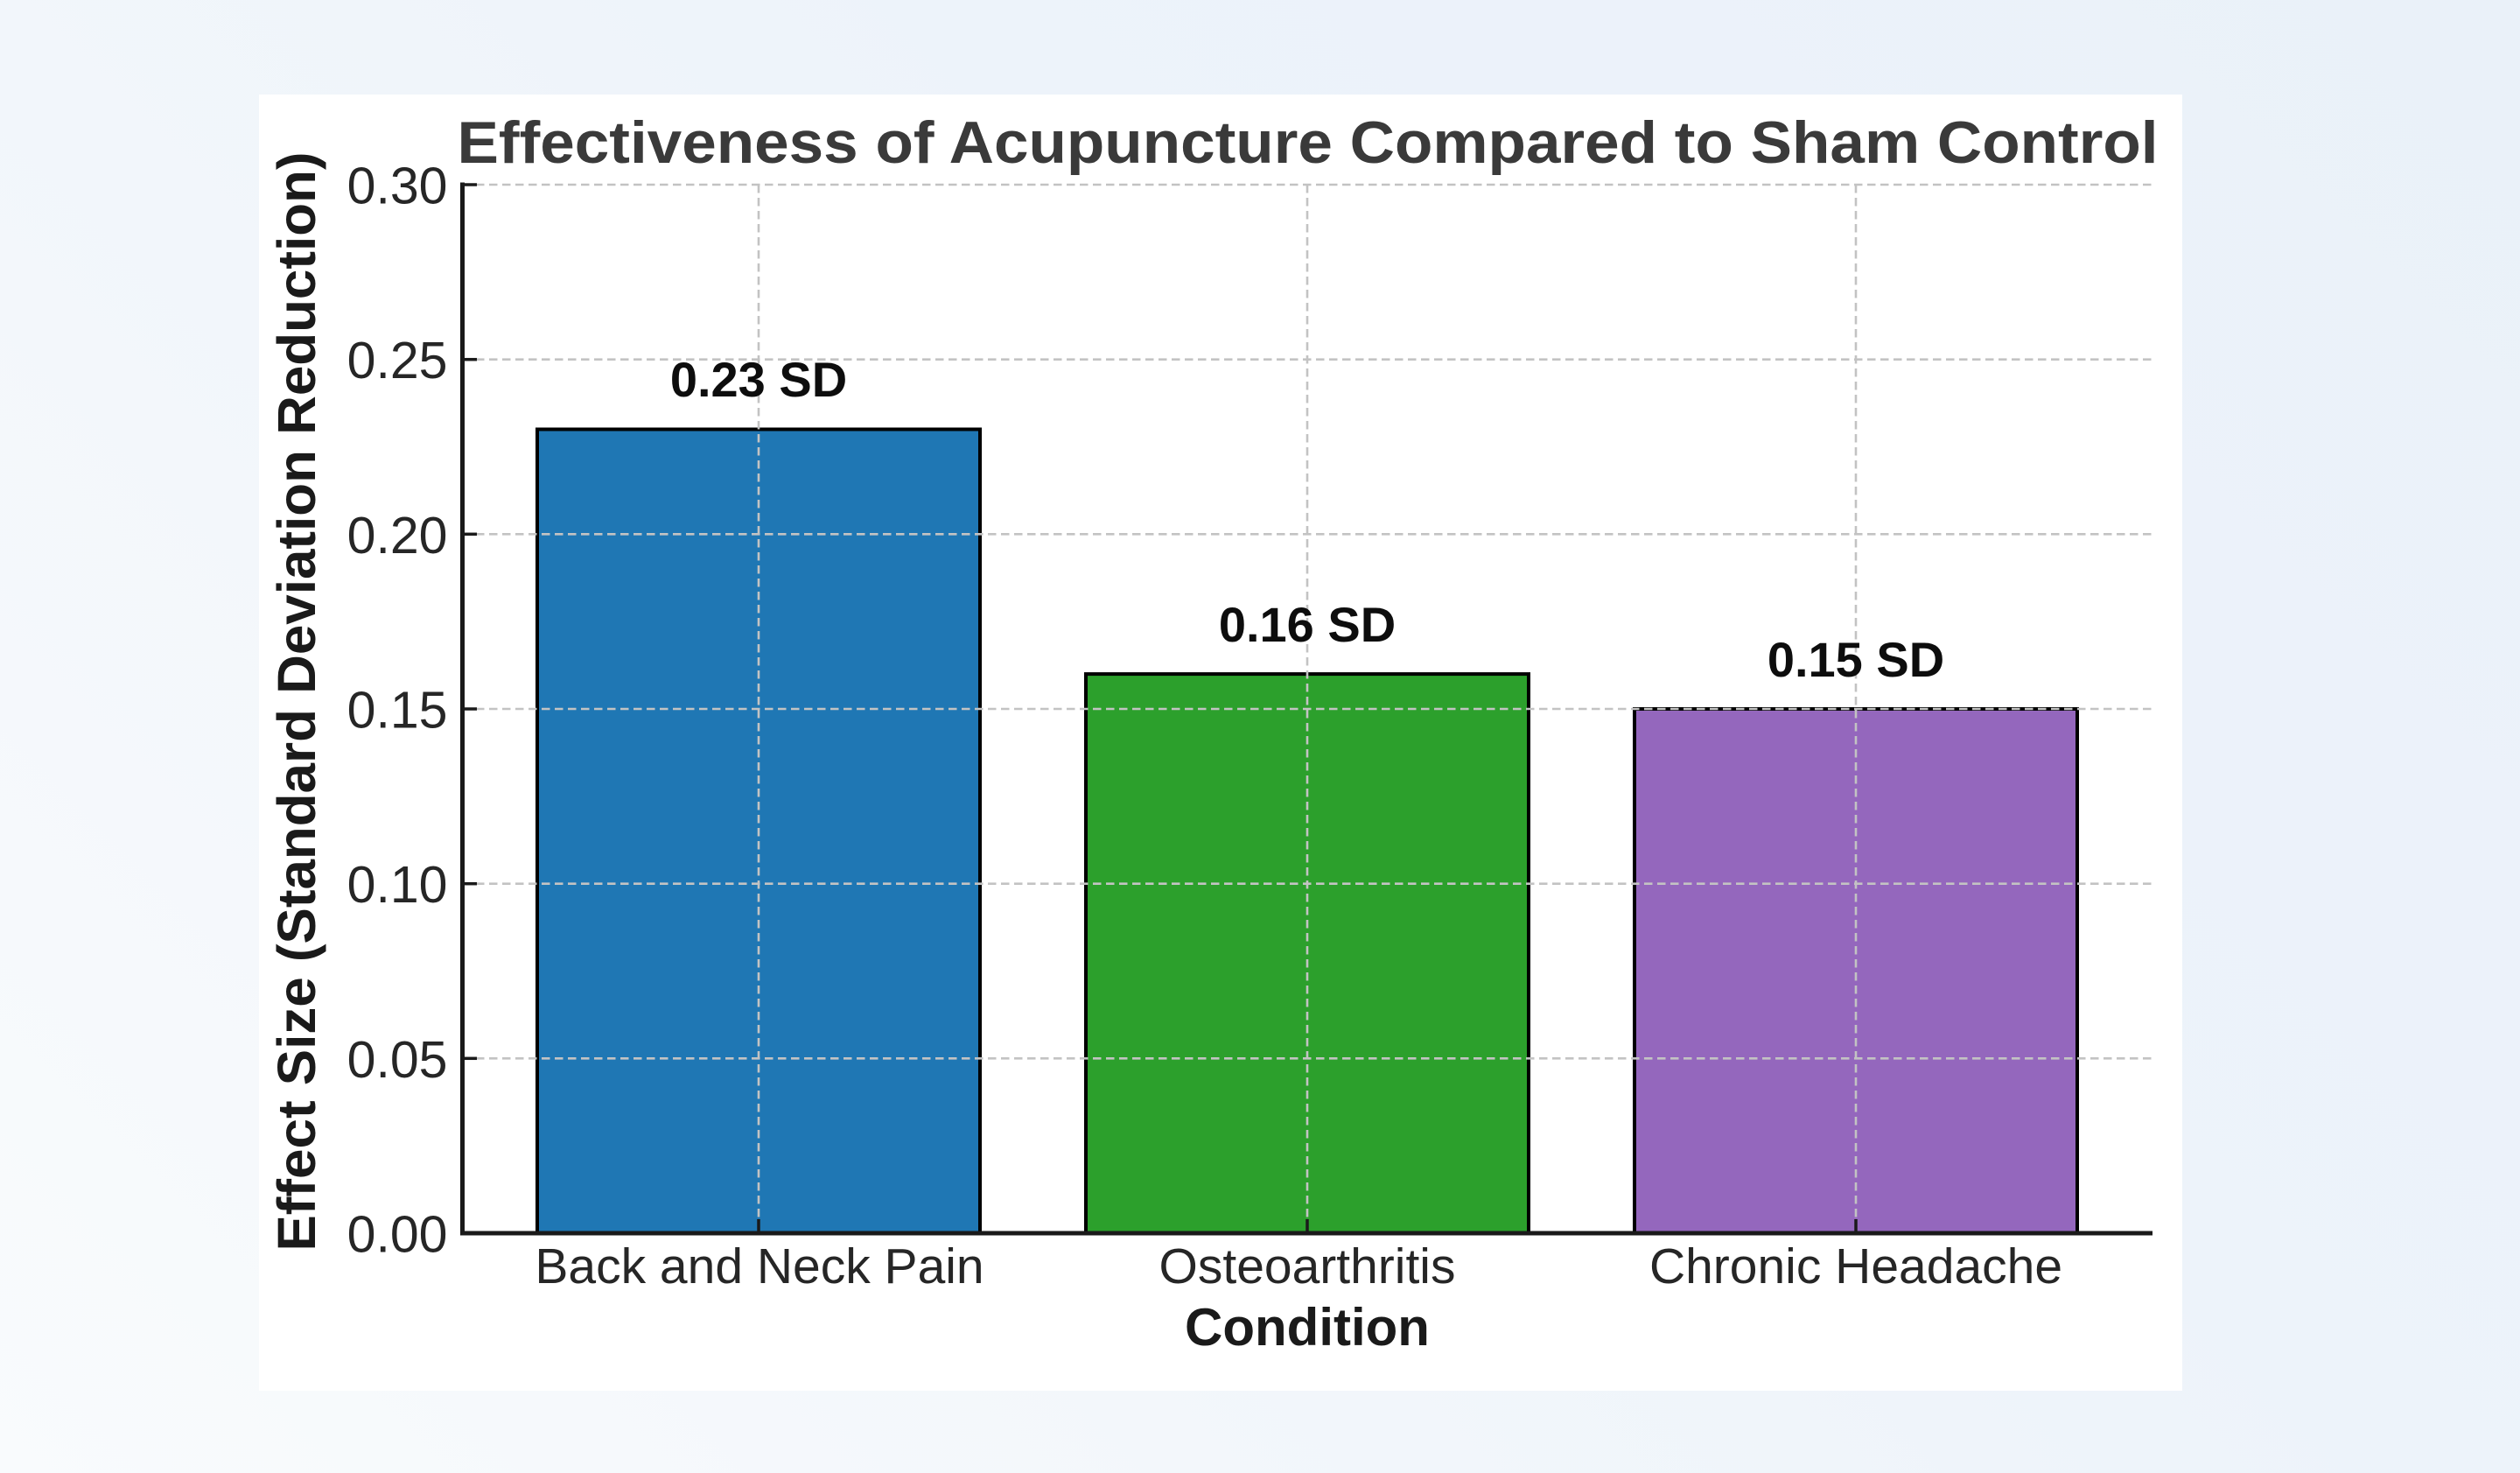 Image resolution: width=2520 pixels, height=1473 pixels. I want to click on svg-text: 0.25, so click(397, 360).